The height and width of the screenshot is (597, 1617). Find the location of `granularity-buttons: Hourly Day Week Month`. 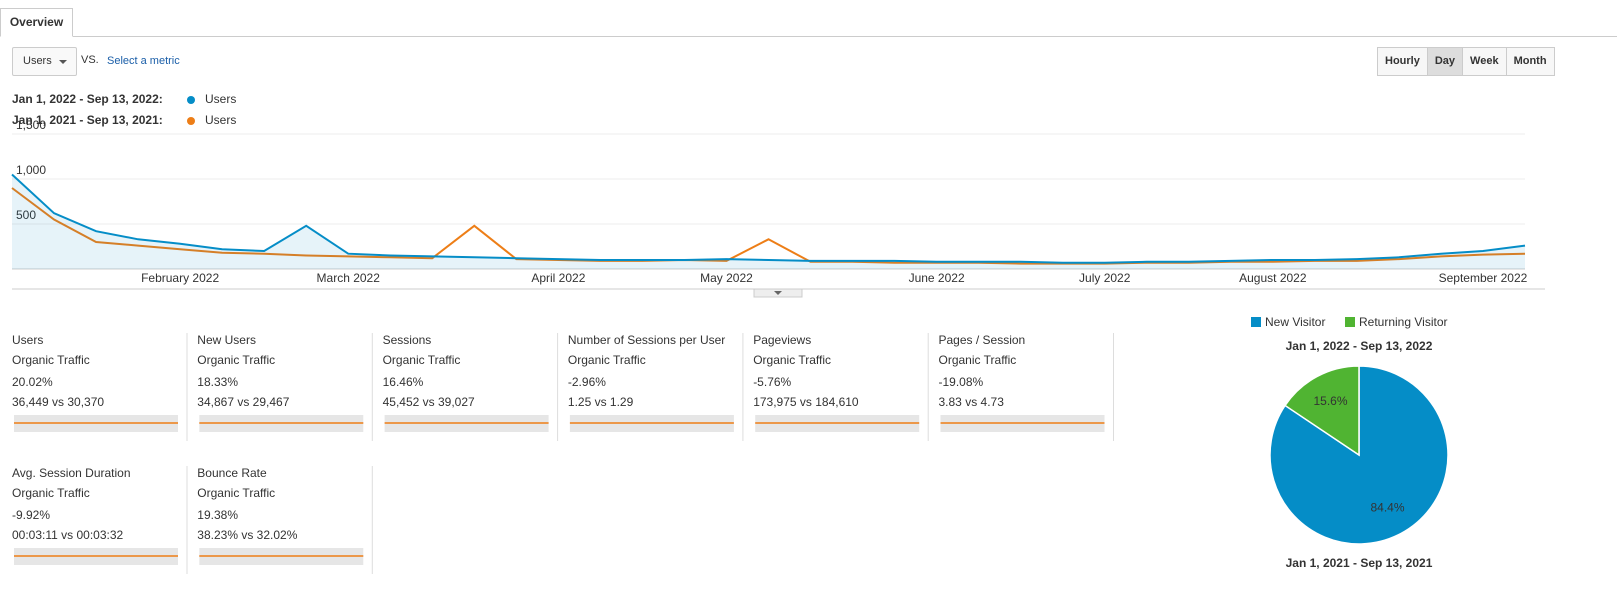

granularity-buttons: Hourly Day Week Month is located at coordinates (1466, 61).